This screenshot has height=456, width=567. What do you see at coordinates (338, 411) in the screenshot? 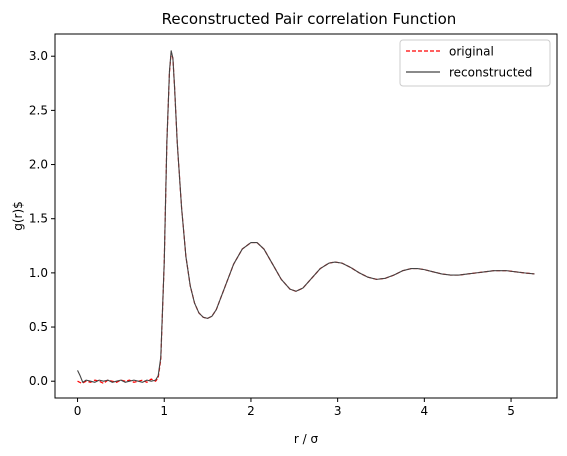
I see `x-tick-label: 3` at bounding box center [338, 411].